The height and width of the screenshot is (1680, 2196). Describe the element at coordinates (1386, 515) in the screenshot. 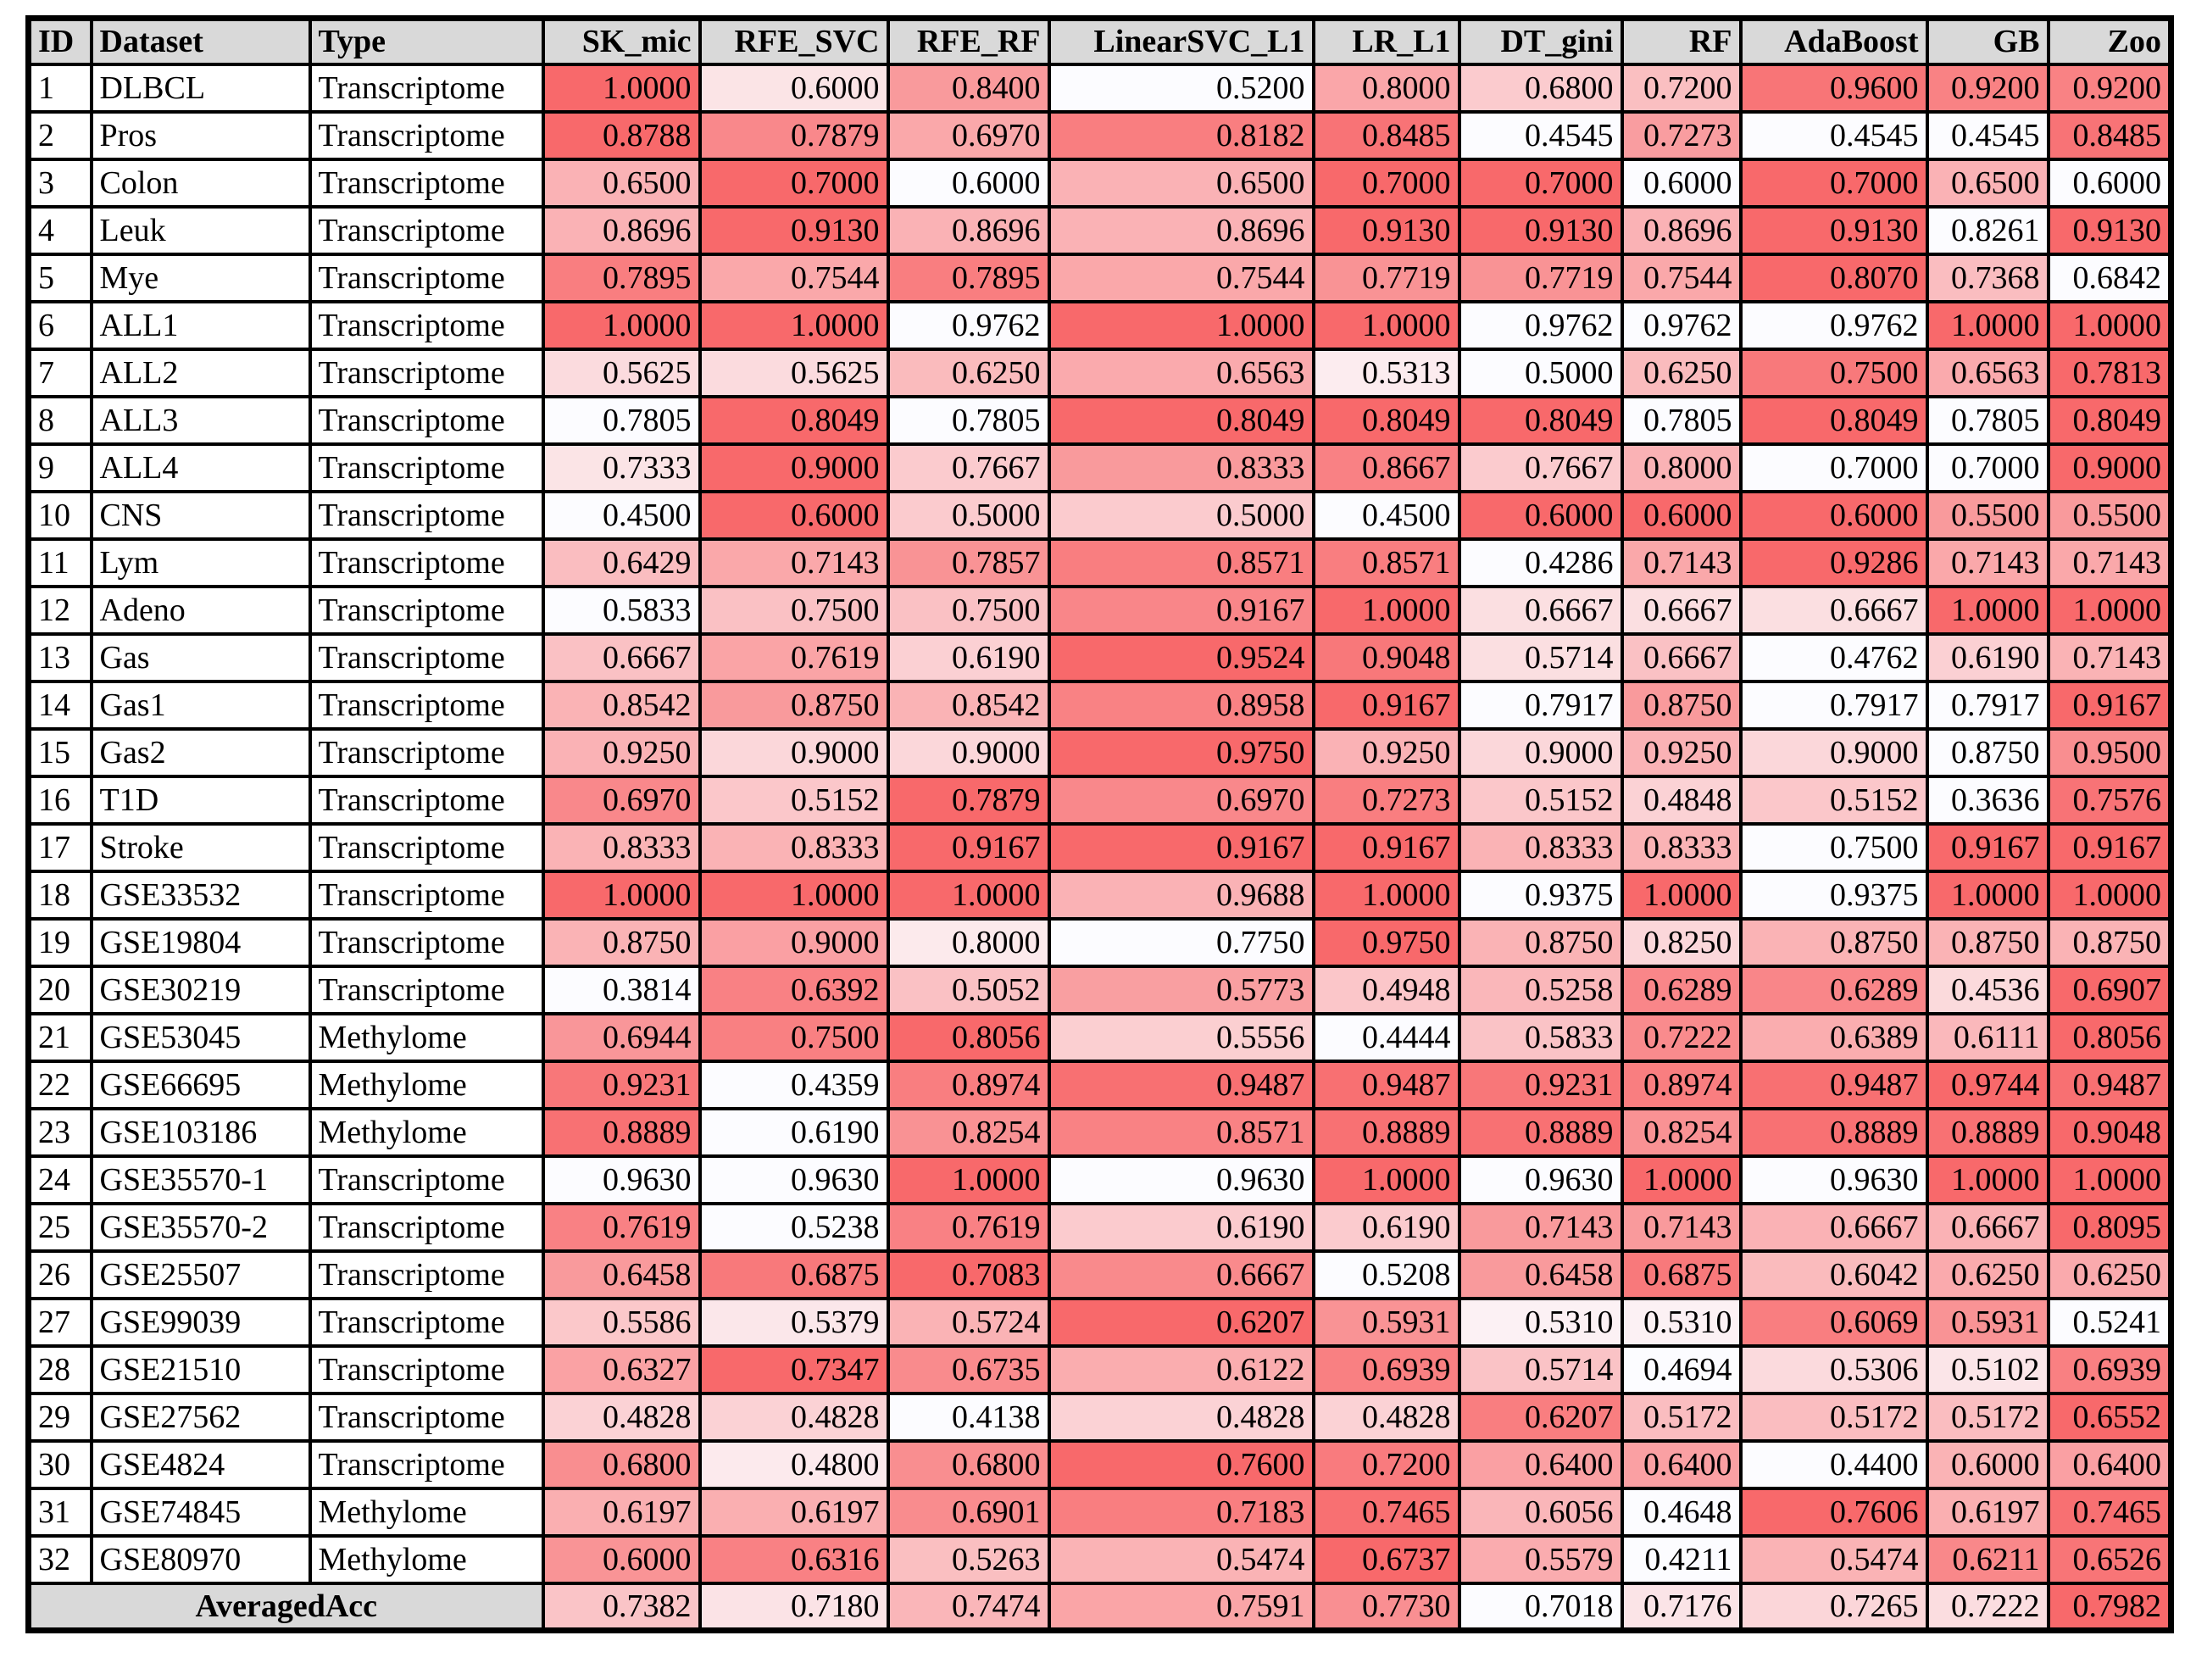

I see `value-cell-lr_l1: 0.4500` at that location.